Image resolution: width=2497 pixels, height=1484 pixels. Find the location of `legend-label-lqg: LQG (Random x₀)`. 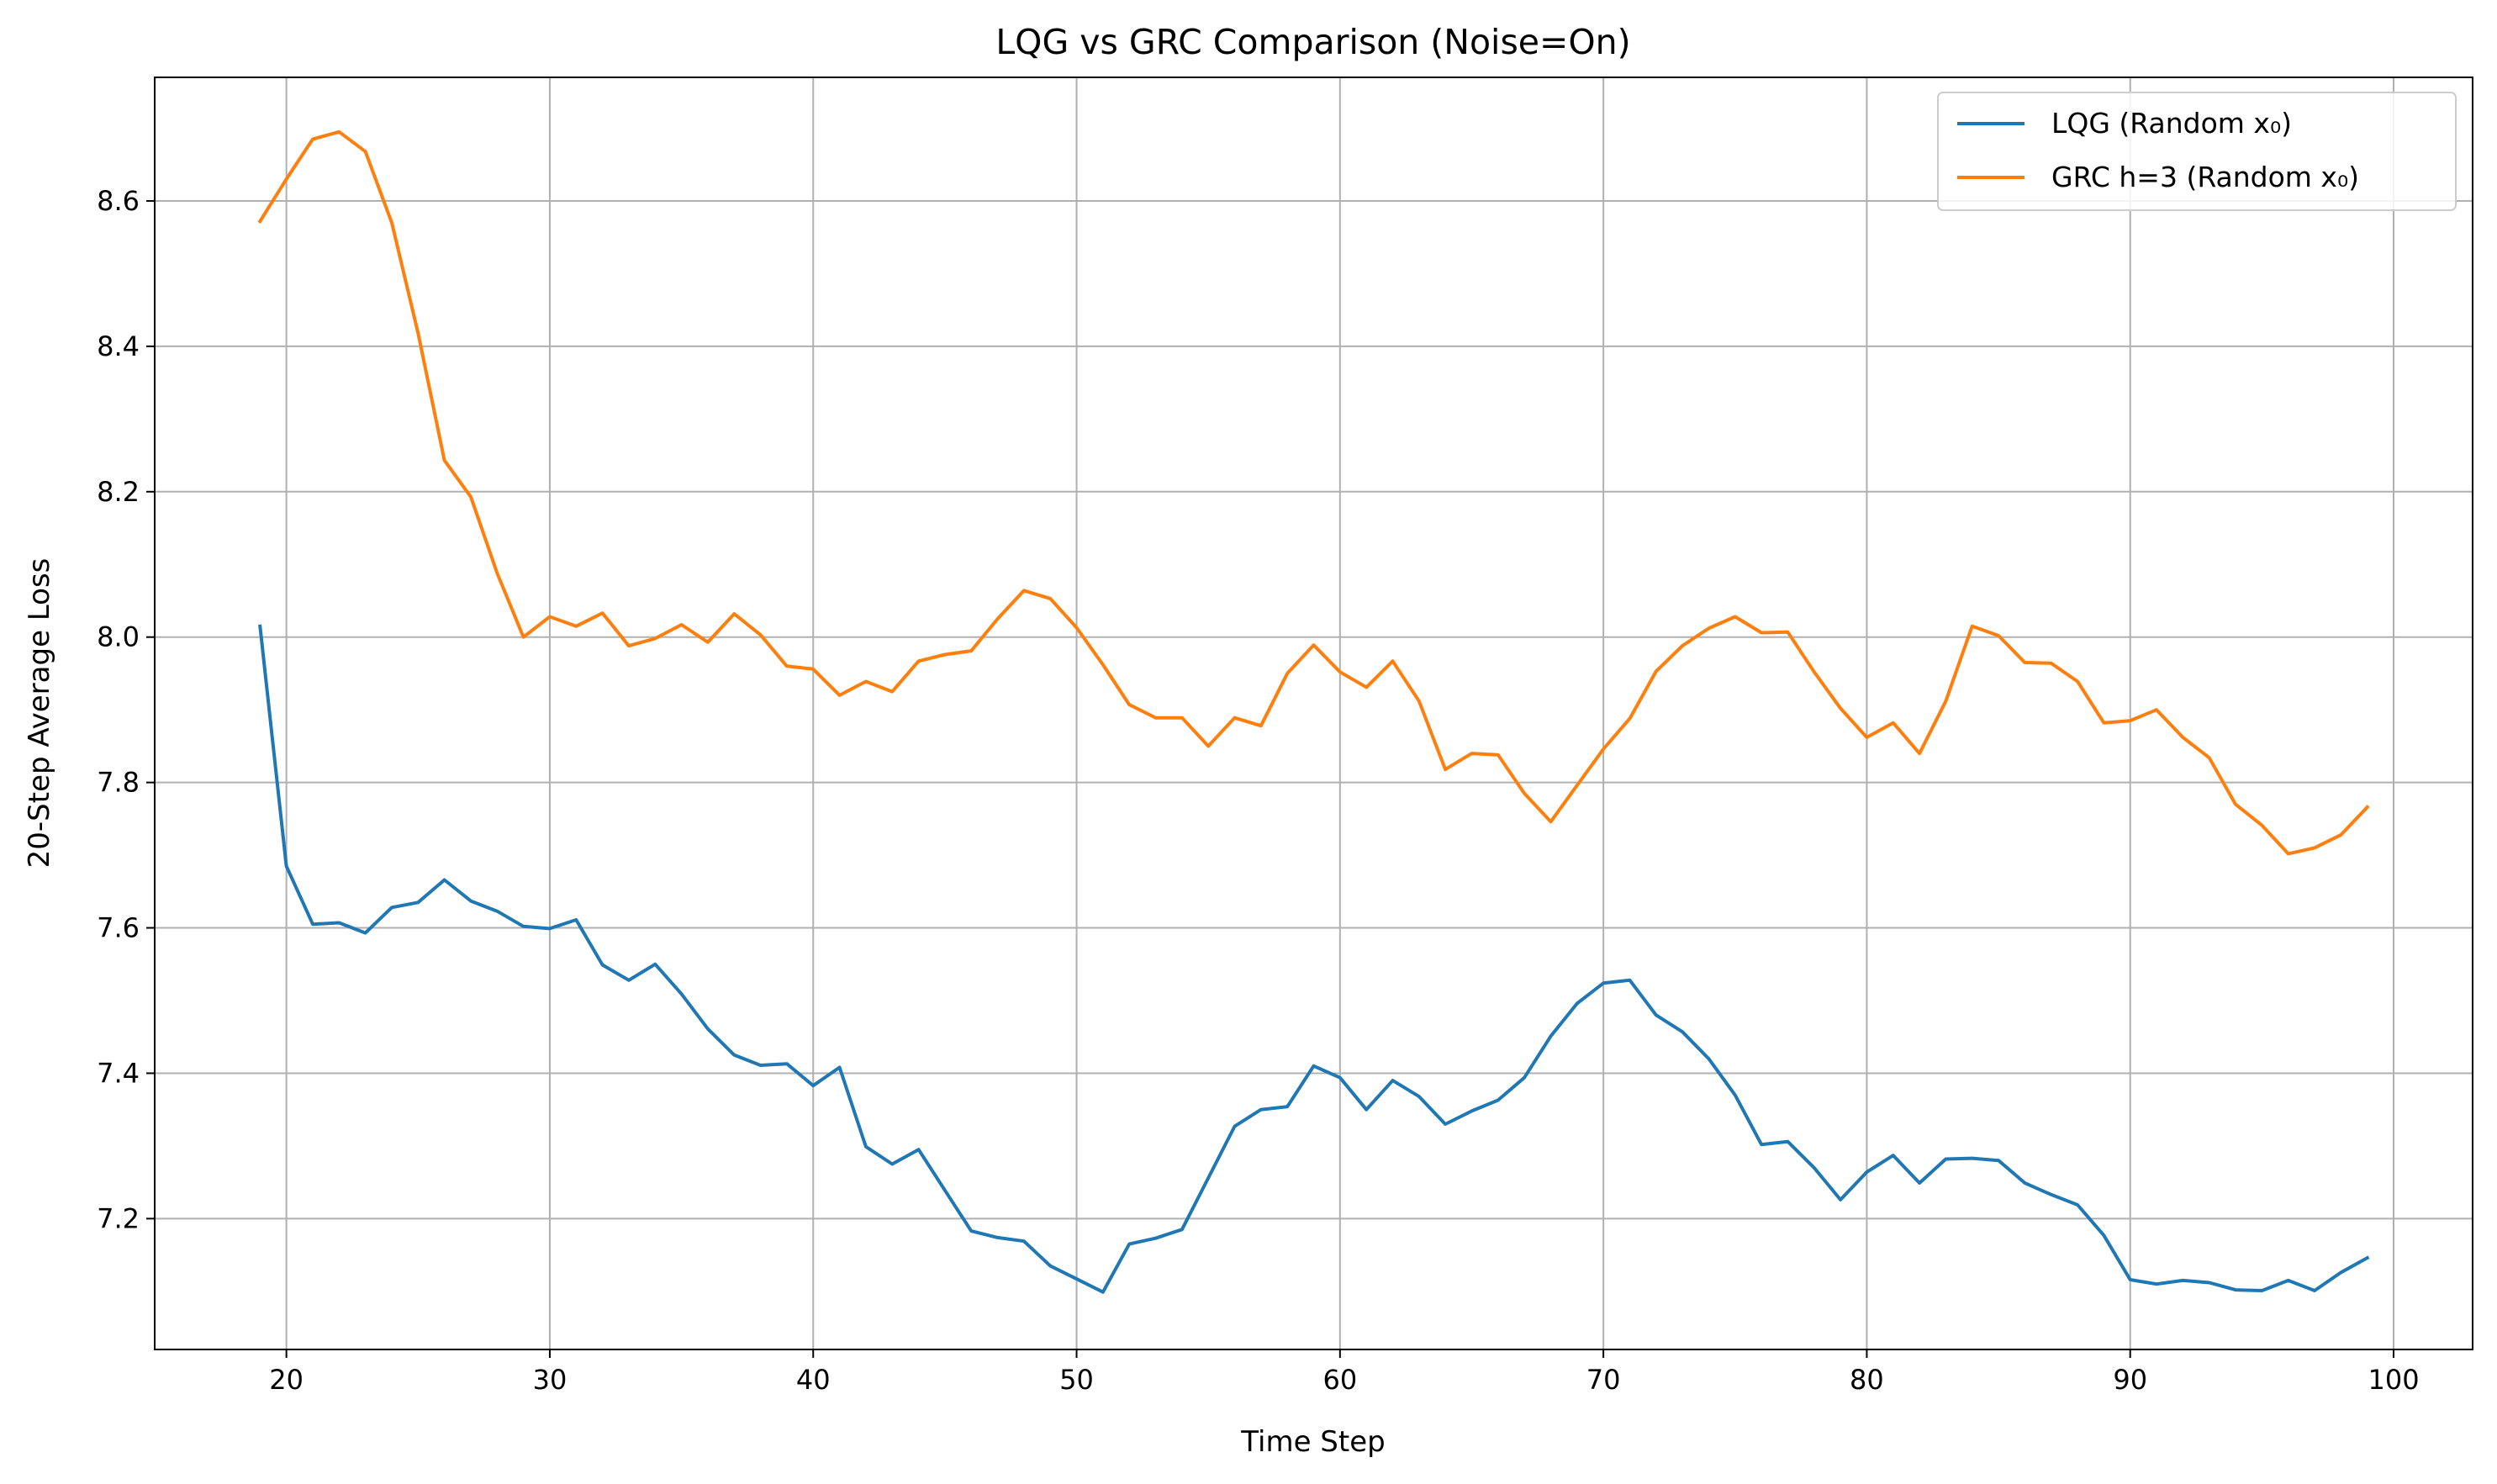

legend-label-lqg: LQG (Random x₀) is located at coordinates (2171, 123).